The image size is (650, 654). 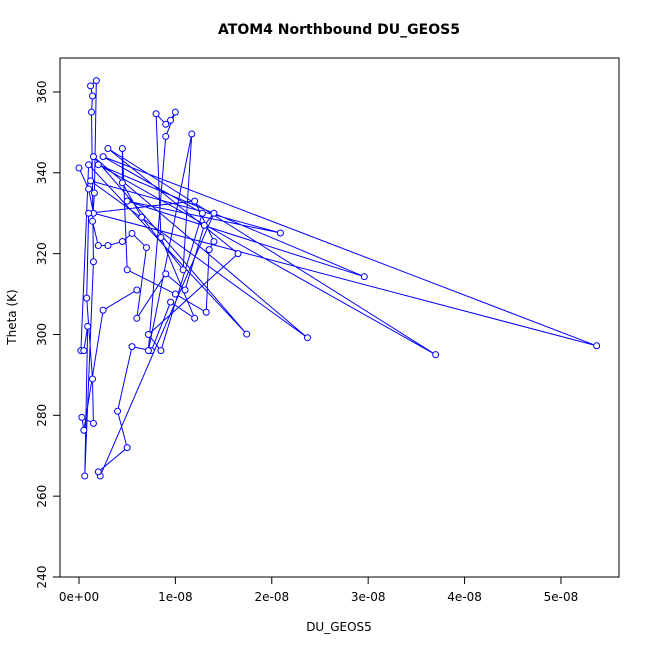 I want to click on y-tick-label: 260, so click(x=42, y=496).